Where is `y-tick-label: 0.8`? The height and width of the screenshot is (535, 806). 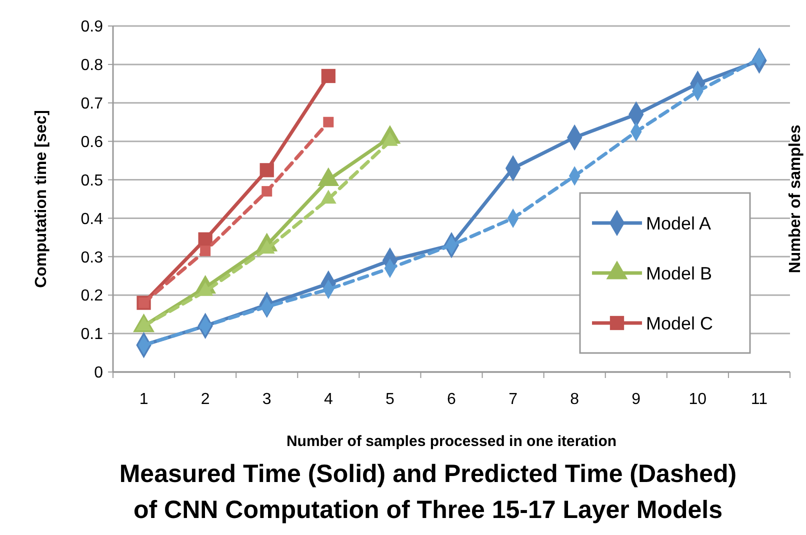
y-tick-label: 0.8 is located at coordinates (92, 65).